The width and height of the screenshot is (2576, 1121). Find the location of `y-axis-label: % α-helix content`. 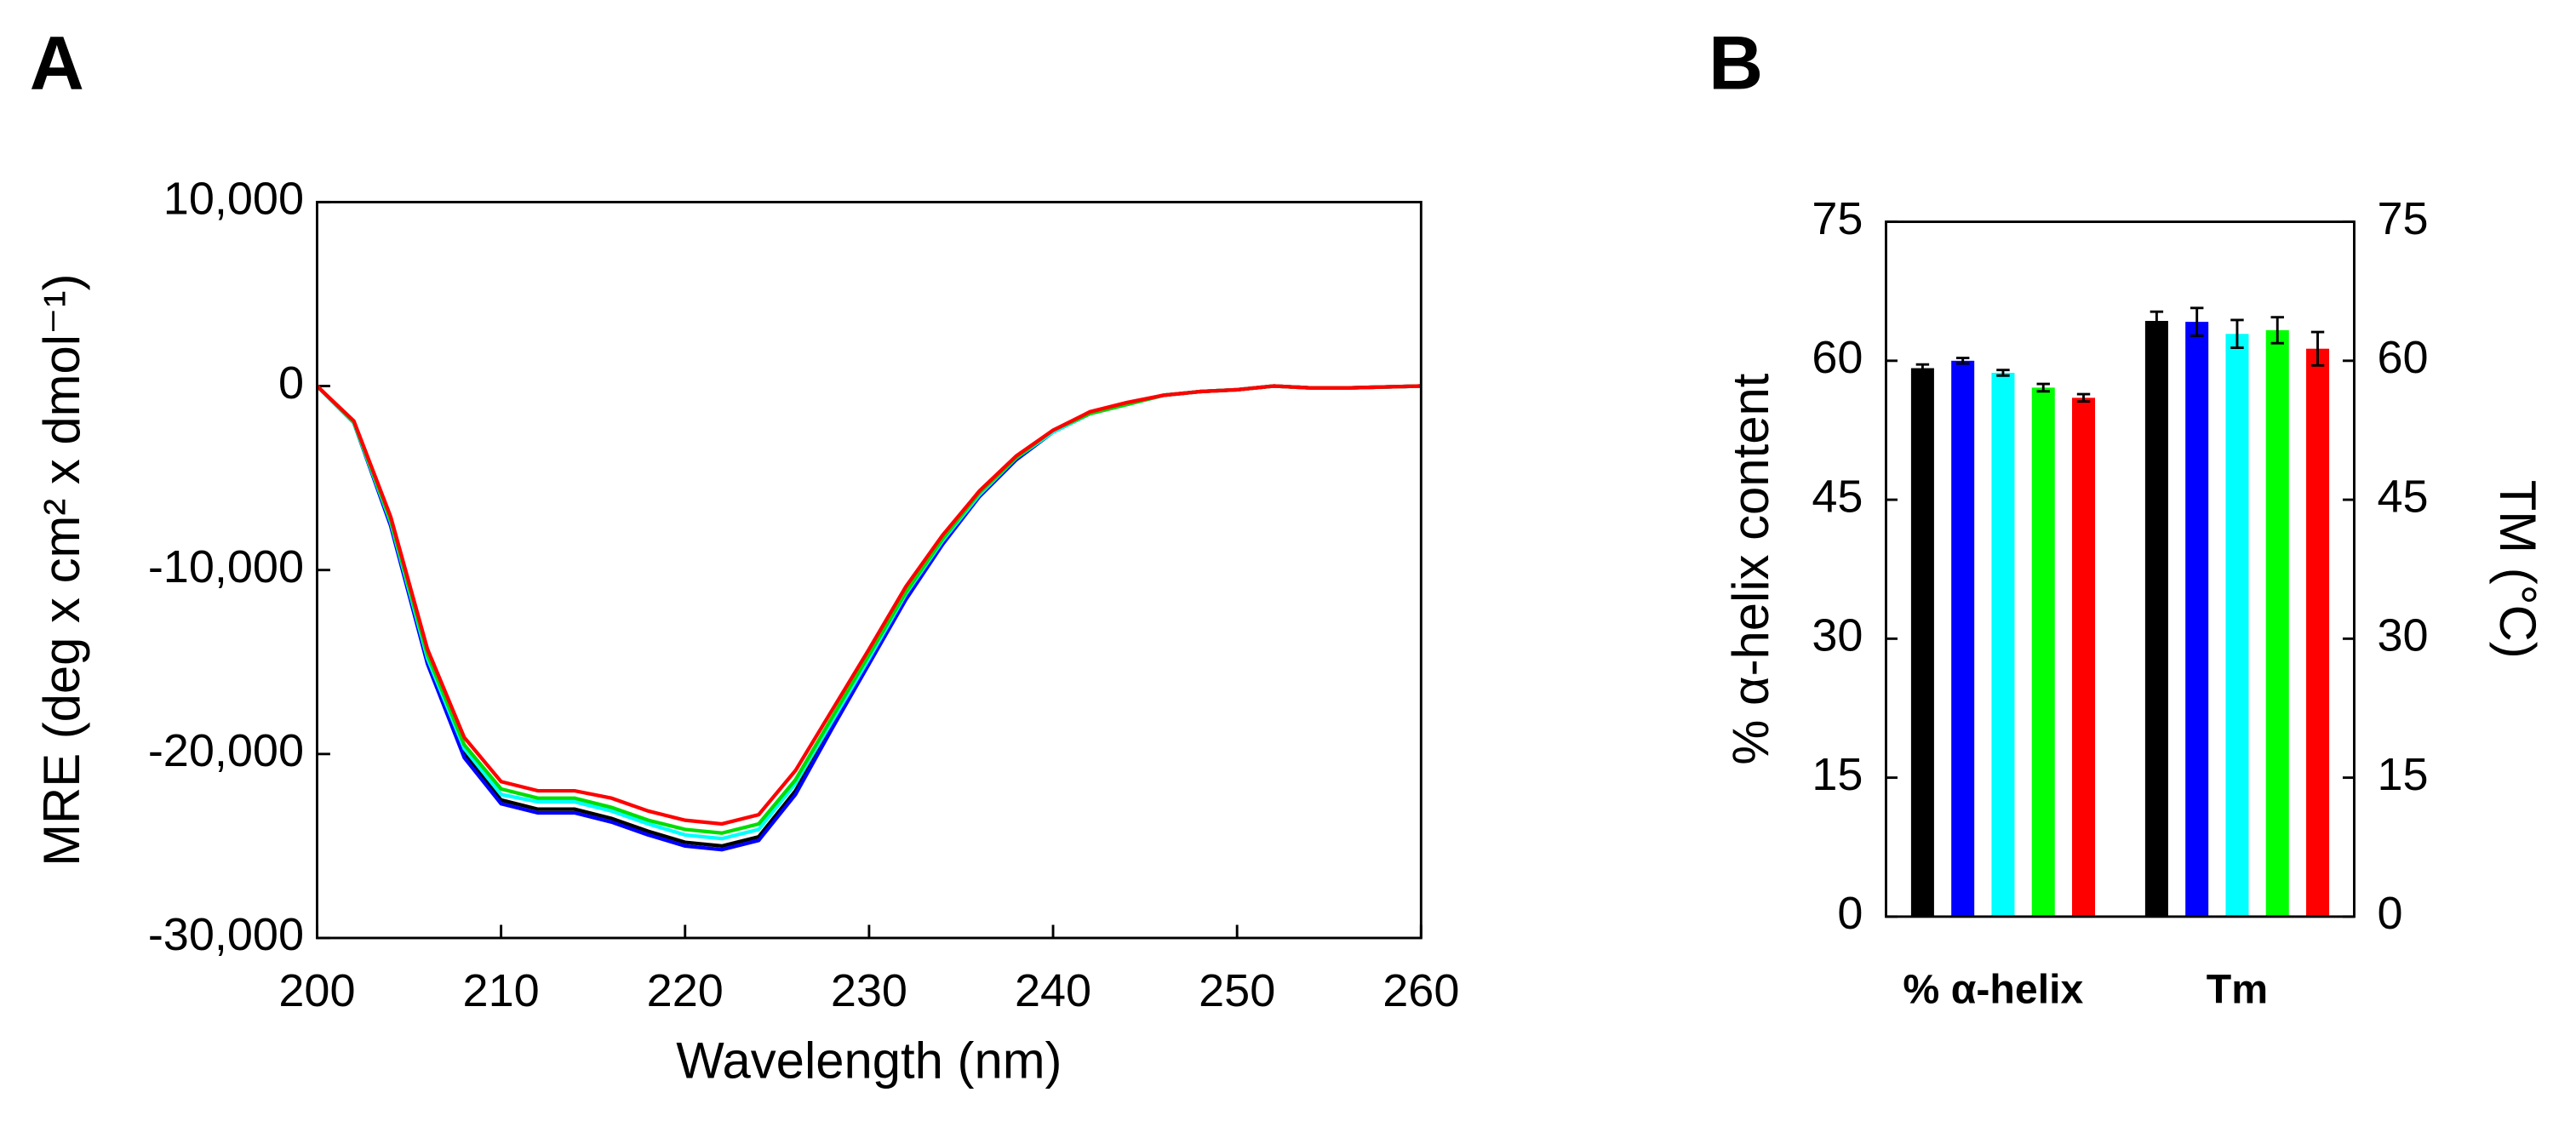

y-axis-label: % α-helix content is located at coordinates (1751, 569).